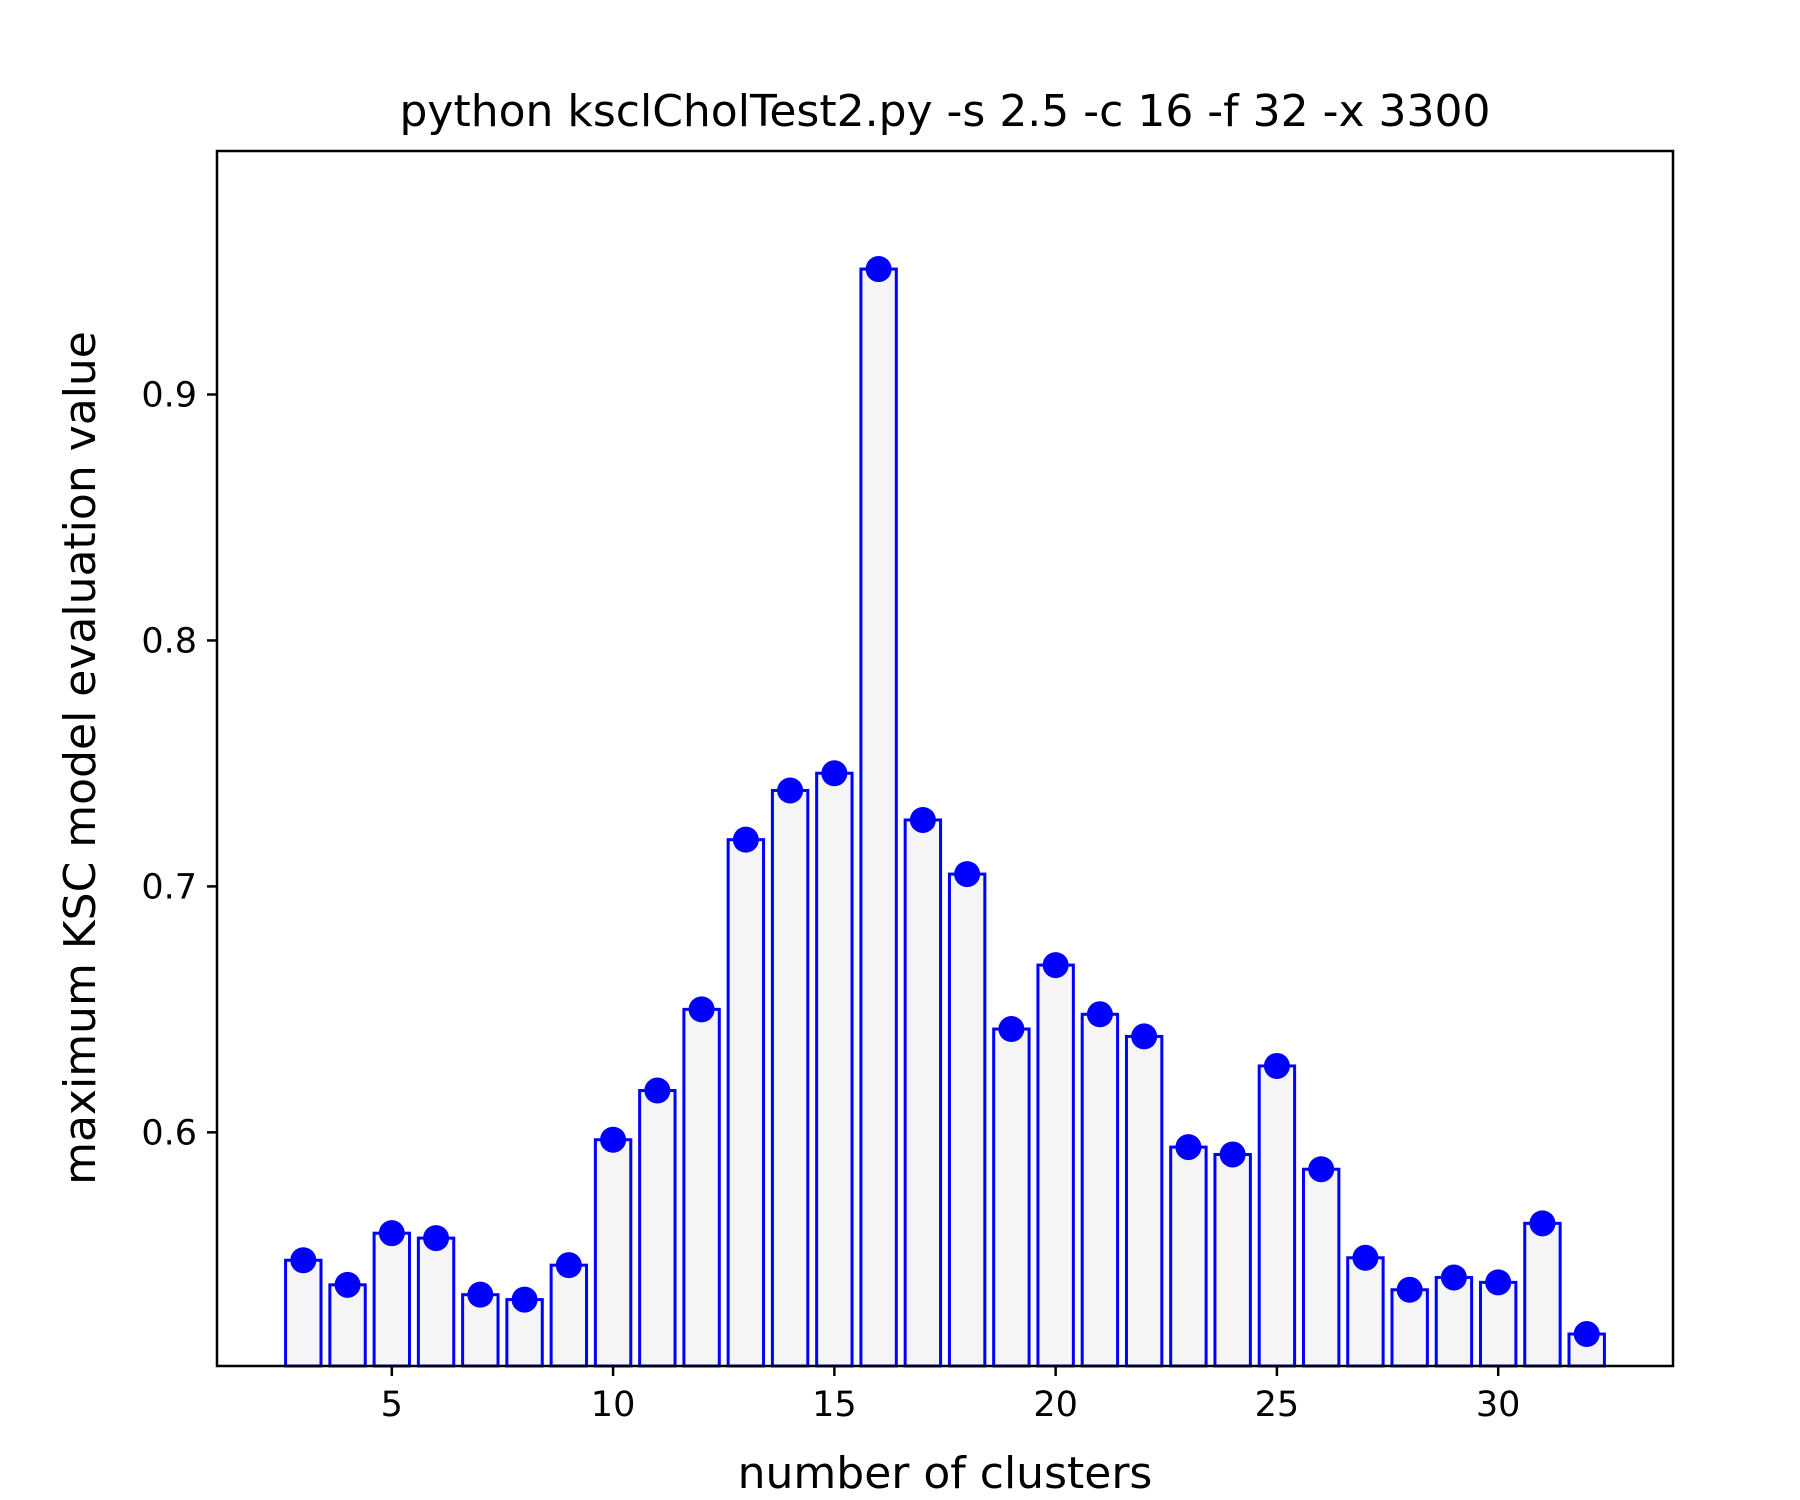  I want to click on x-tick-label: 5, so click(392, 1405).